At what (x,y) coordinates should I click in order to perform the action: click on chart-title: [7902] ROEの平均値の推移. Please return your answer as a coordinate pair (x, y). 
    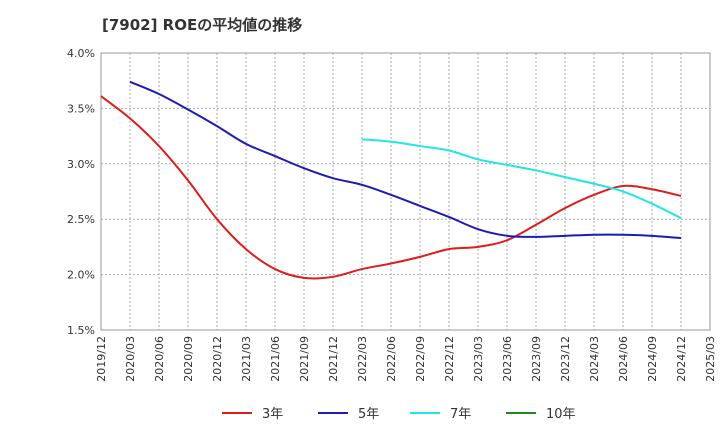
    Looking at the image, I should click on (202, 25).